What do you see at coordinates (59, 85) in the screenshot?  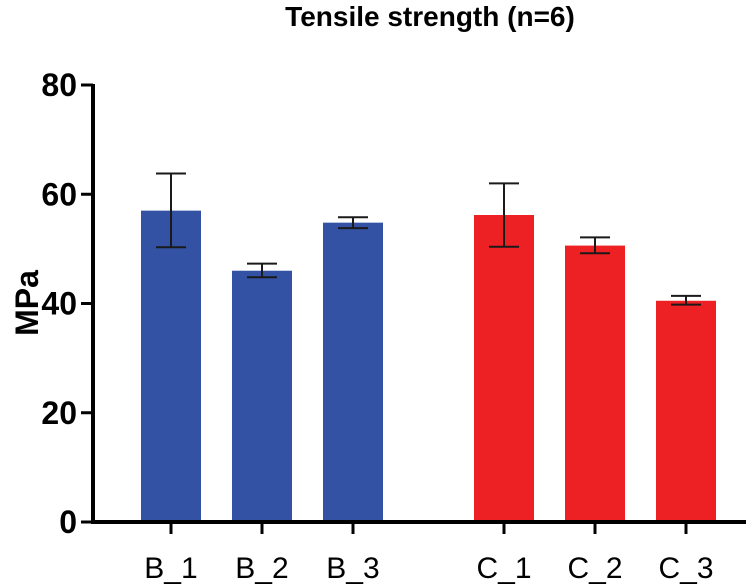 I see `y-tick-label: 80` at bounding box center [59, 85].